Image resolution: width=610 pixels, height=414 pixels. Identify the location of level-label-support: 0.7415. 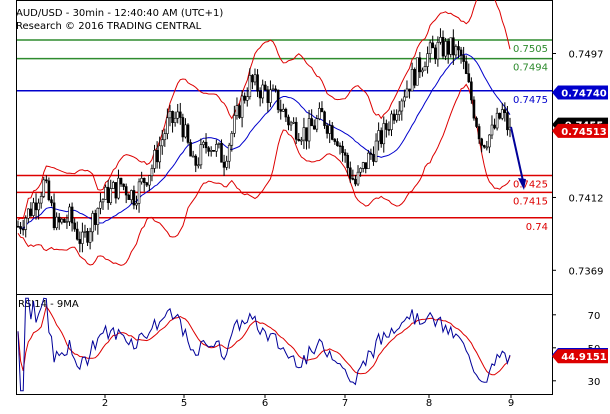
(530, 201).